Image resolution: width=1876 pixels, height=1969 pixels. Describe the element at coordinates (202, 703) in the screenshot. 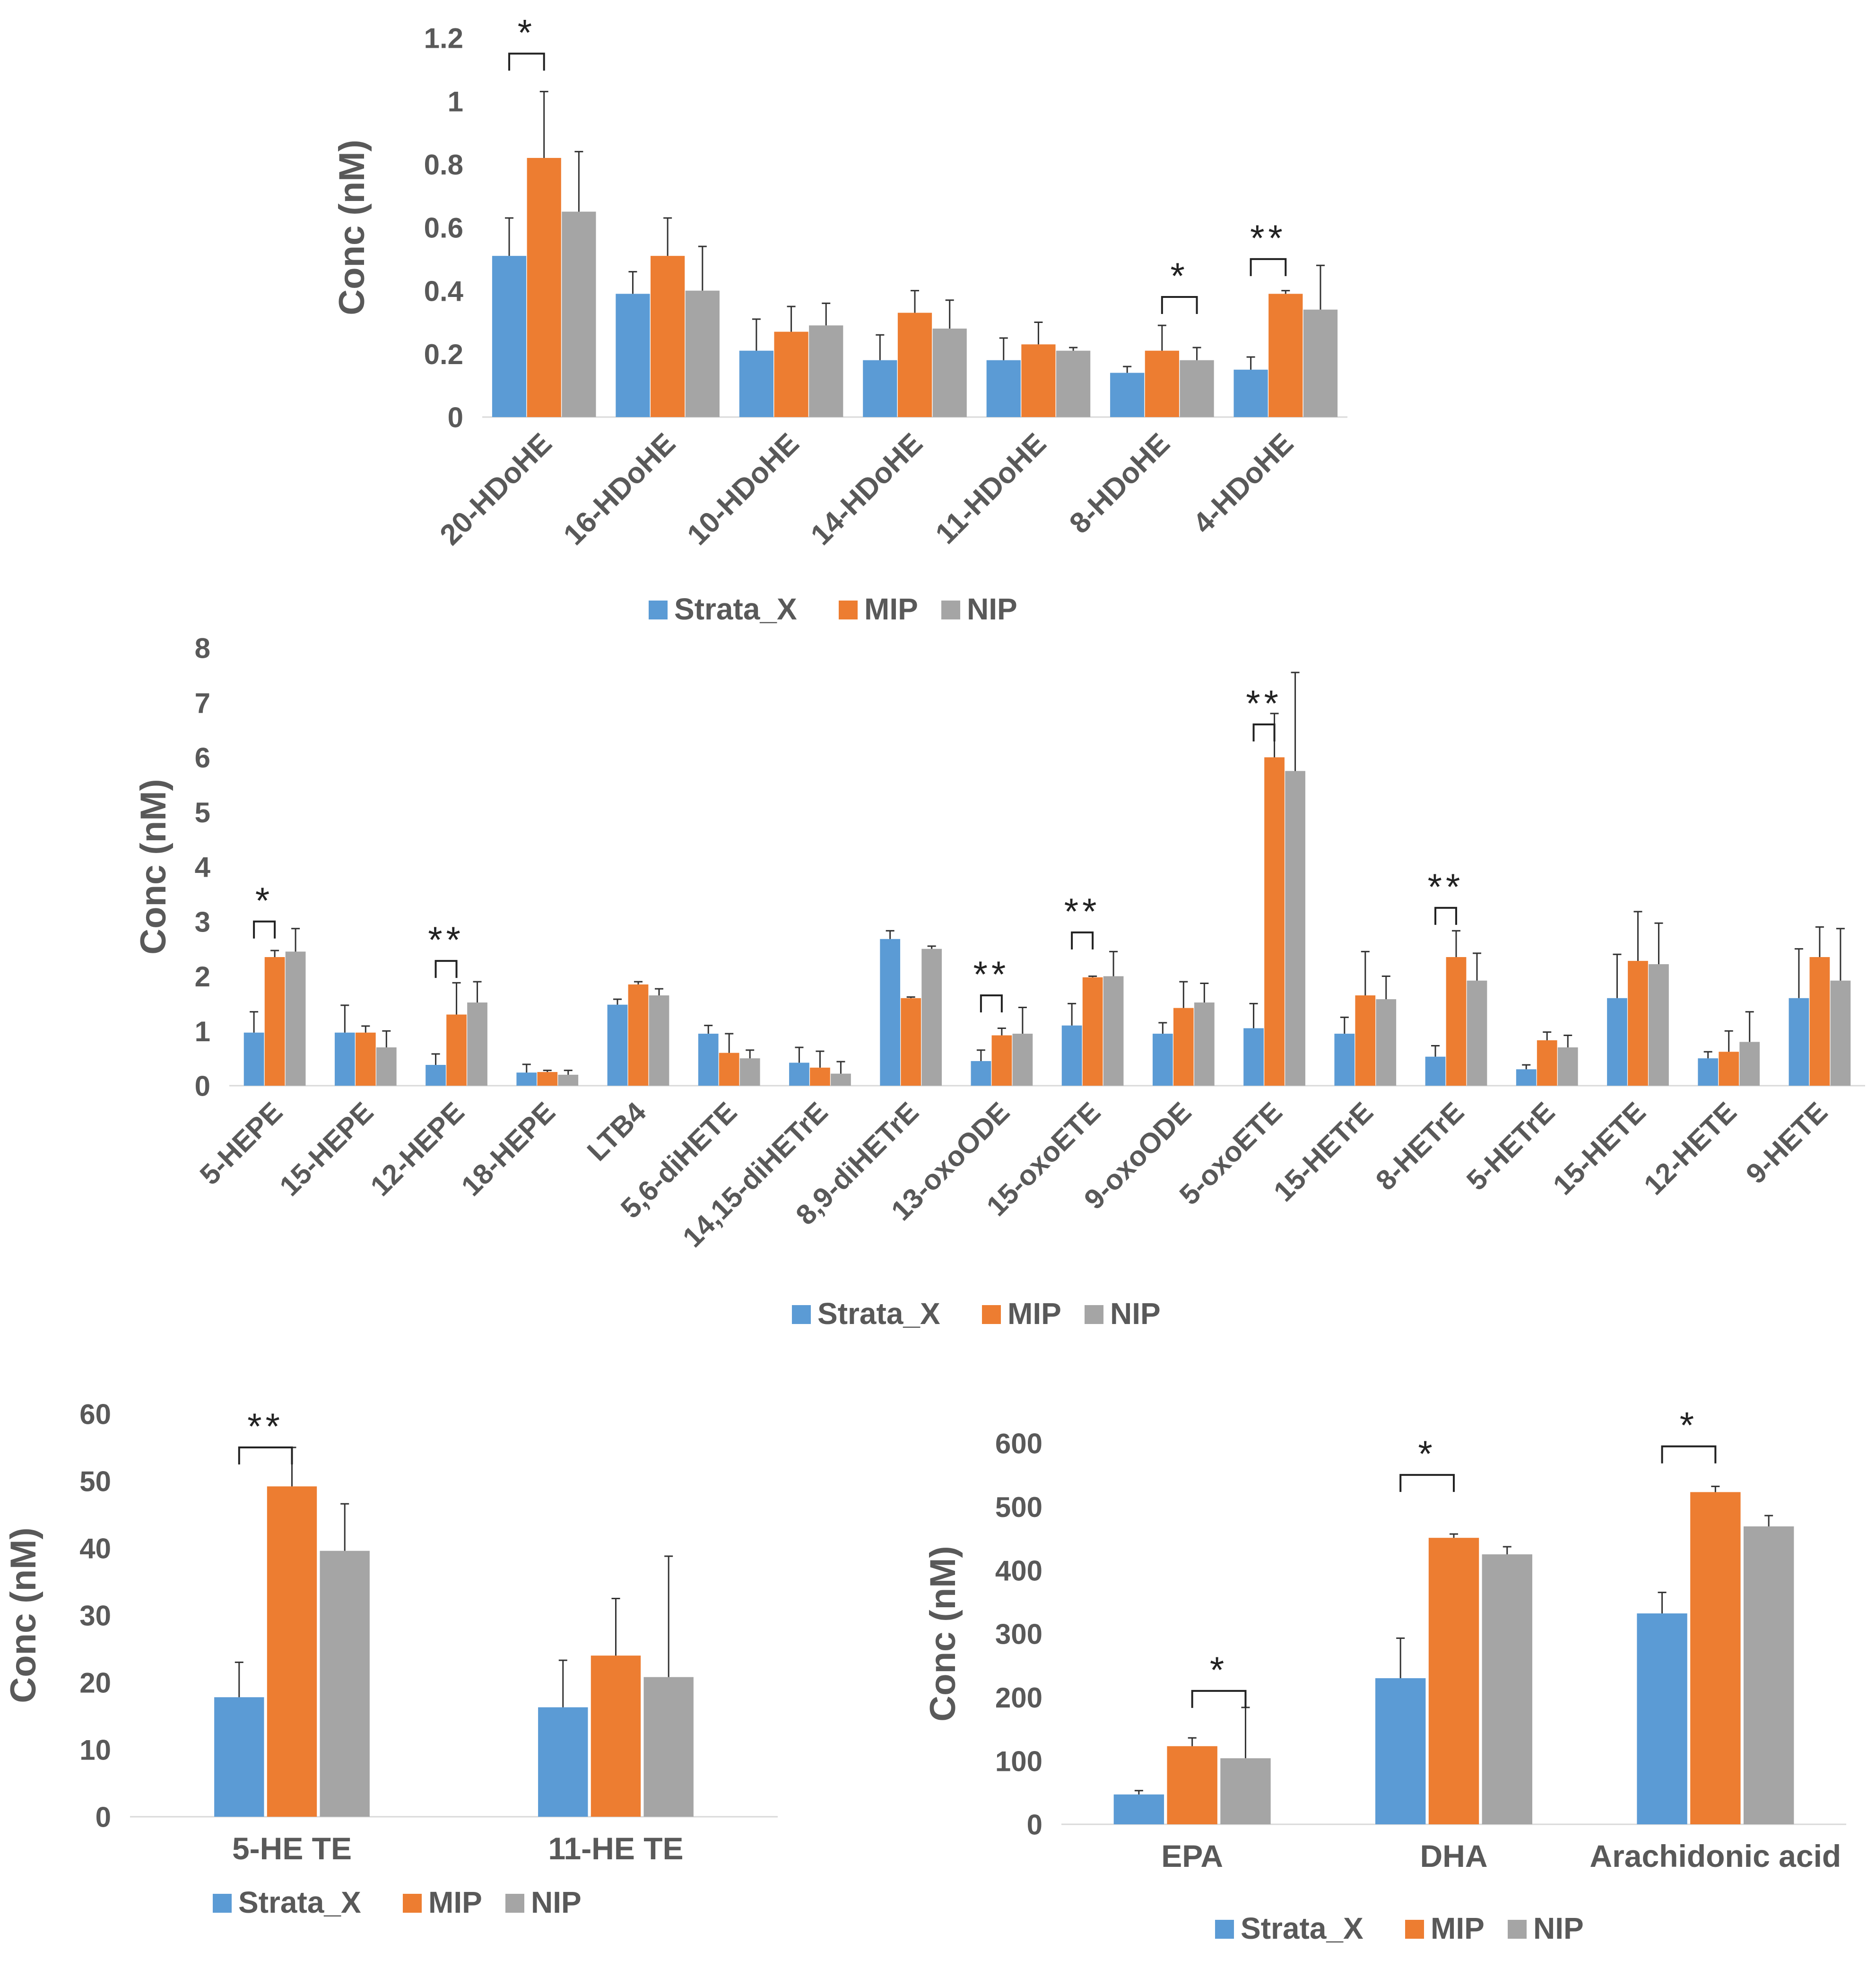

I see `y-tick-label: 7` at that location.